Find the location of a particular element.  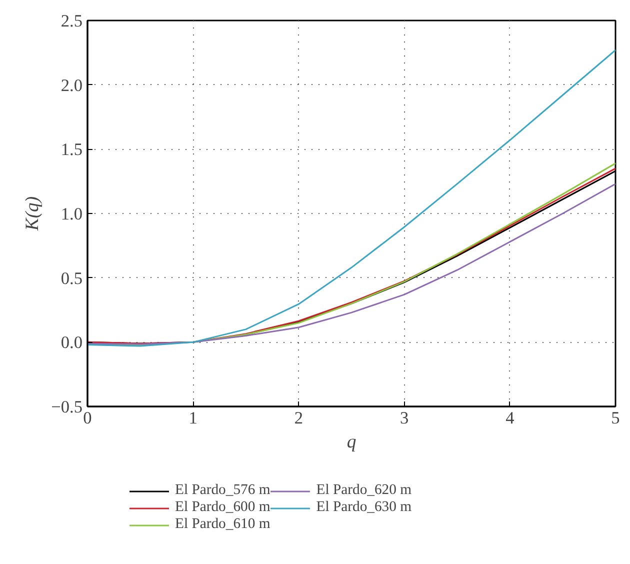

y-tick-label: −0.5 is located at coordinates (67, 407).